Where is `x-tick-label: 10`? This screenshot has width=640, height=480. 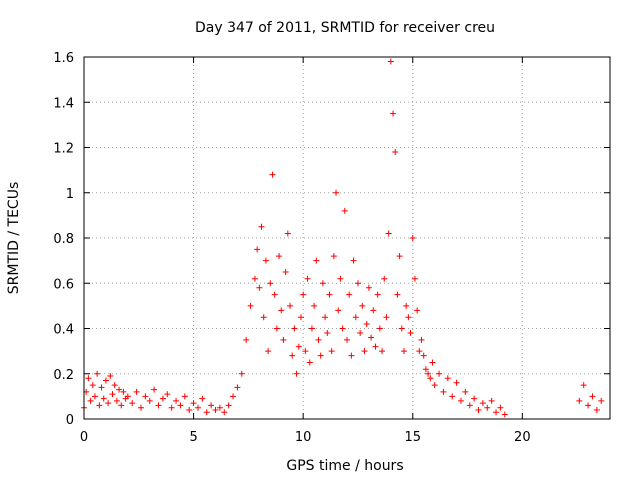 x-tick-label: 10 is located at coordinates (303, 437).